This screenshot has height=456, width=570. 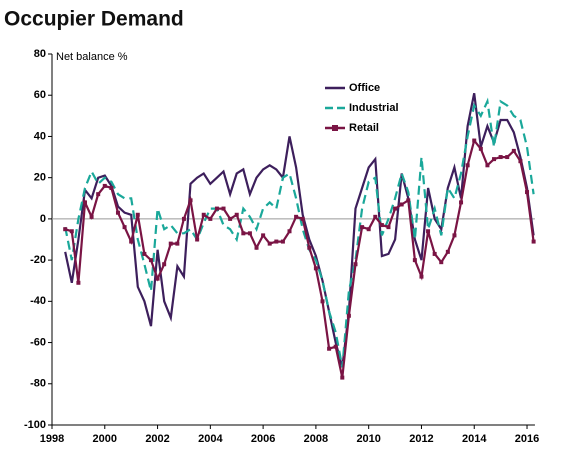 What do you see at coordinates (105, 439) in the screenshot?
I see `x-tick-label: 2000` at bounding box center [105, 439].